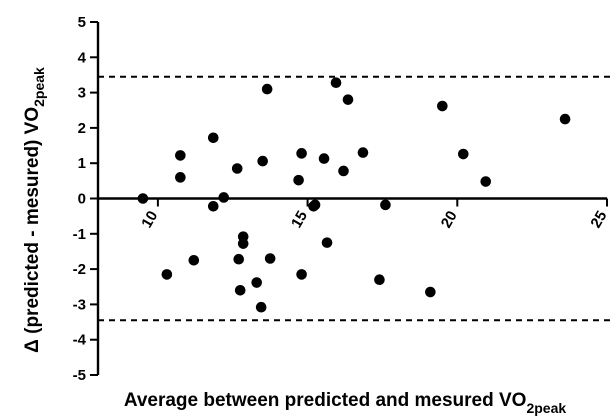 The width and height of the screenshot is (612, 416). Describe the element at coordinates (325, 400) in the screenshot. I see `x-axis-title-main: Average between predicted and mesured VO` at that location.